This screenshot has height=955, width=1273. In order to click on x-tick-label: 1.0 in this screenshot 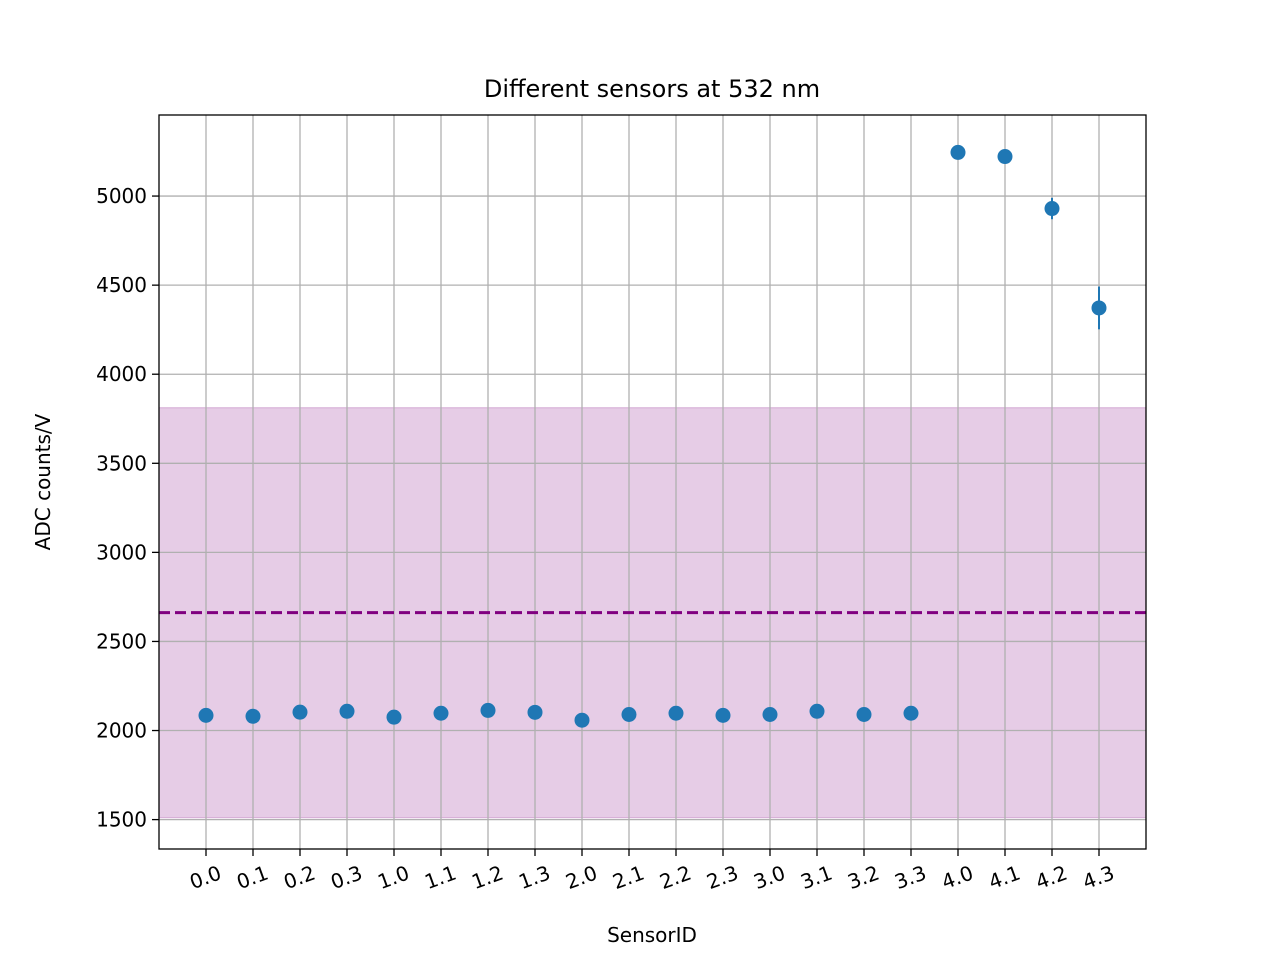, I will do `click(393, 877)`.